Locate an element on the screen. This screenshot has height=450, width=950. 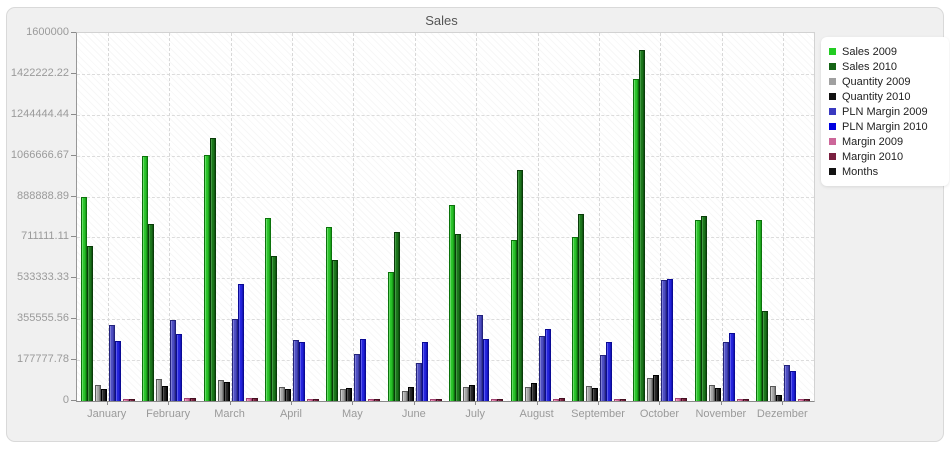
bar-sales-2010-october is located at coordinates (642, 225).